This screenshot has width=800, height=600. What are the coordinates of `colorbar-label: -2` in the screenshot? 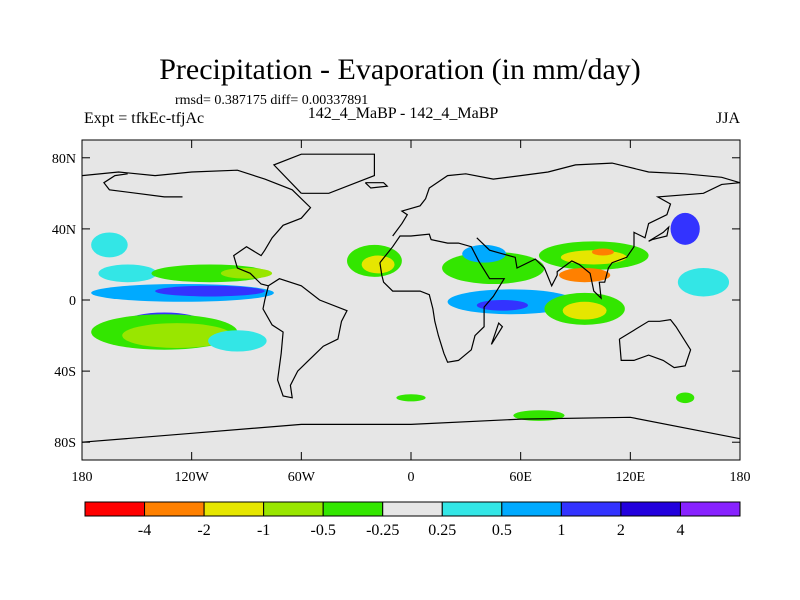 It's located at (203, 530).